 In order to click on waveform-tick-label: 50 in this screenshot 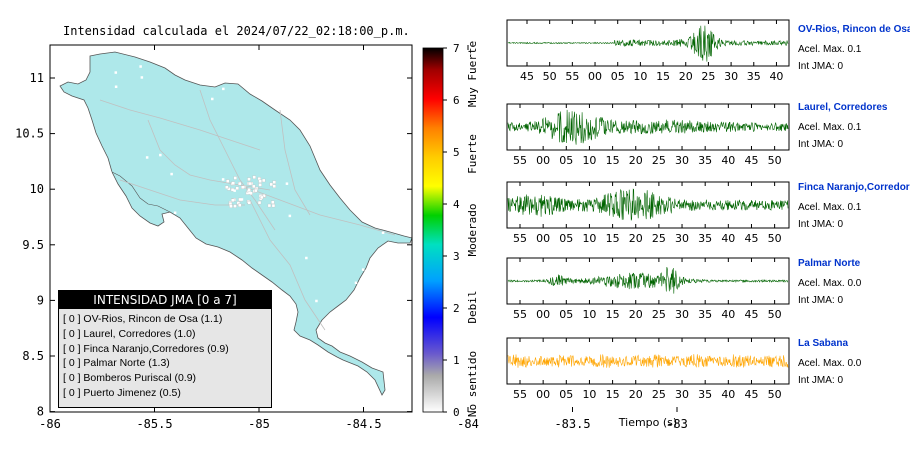, I will do `click(775, 238)`.